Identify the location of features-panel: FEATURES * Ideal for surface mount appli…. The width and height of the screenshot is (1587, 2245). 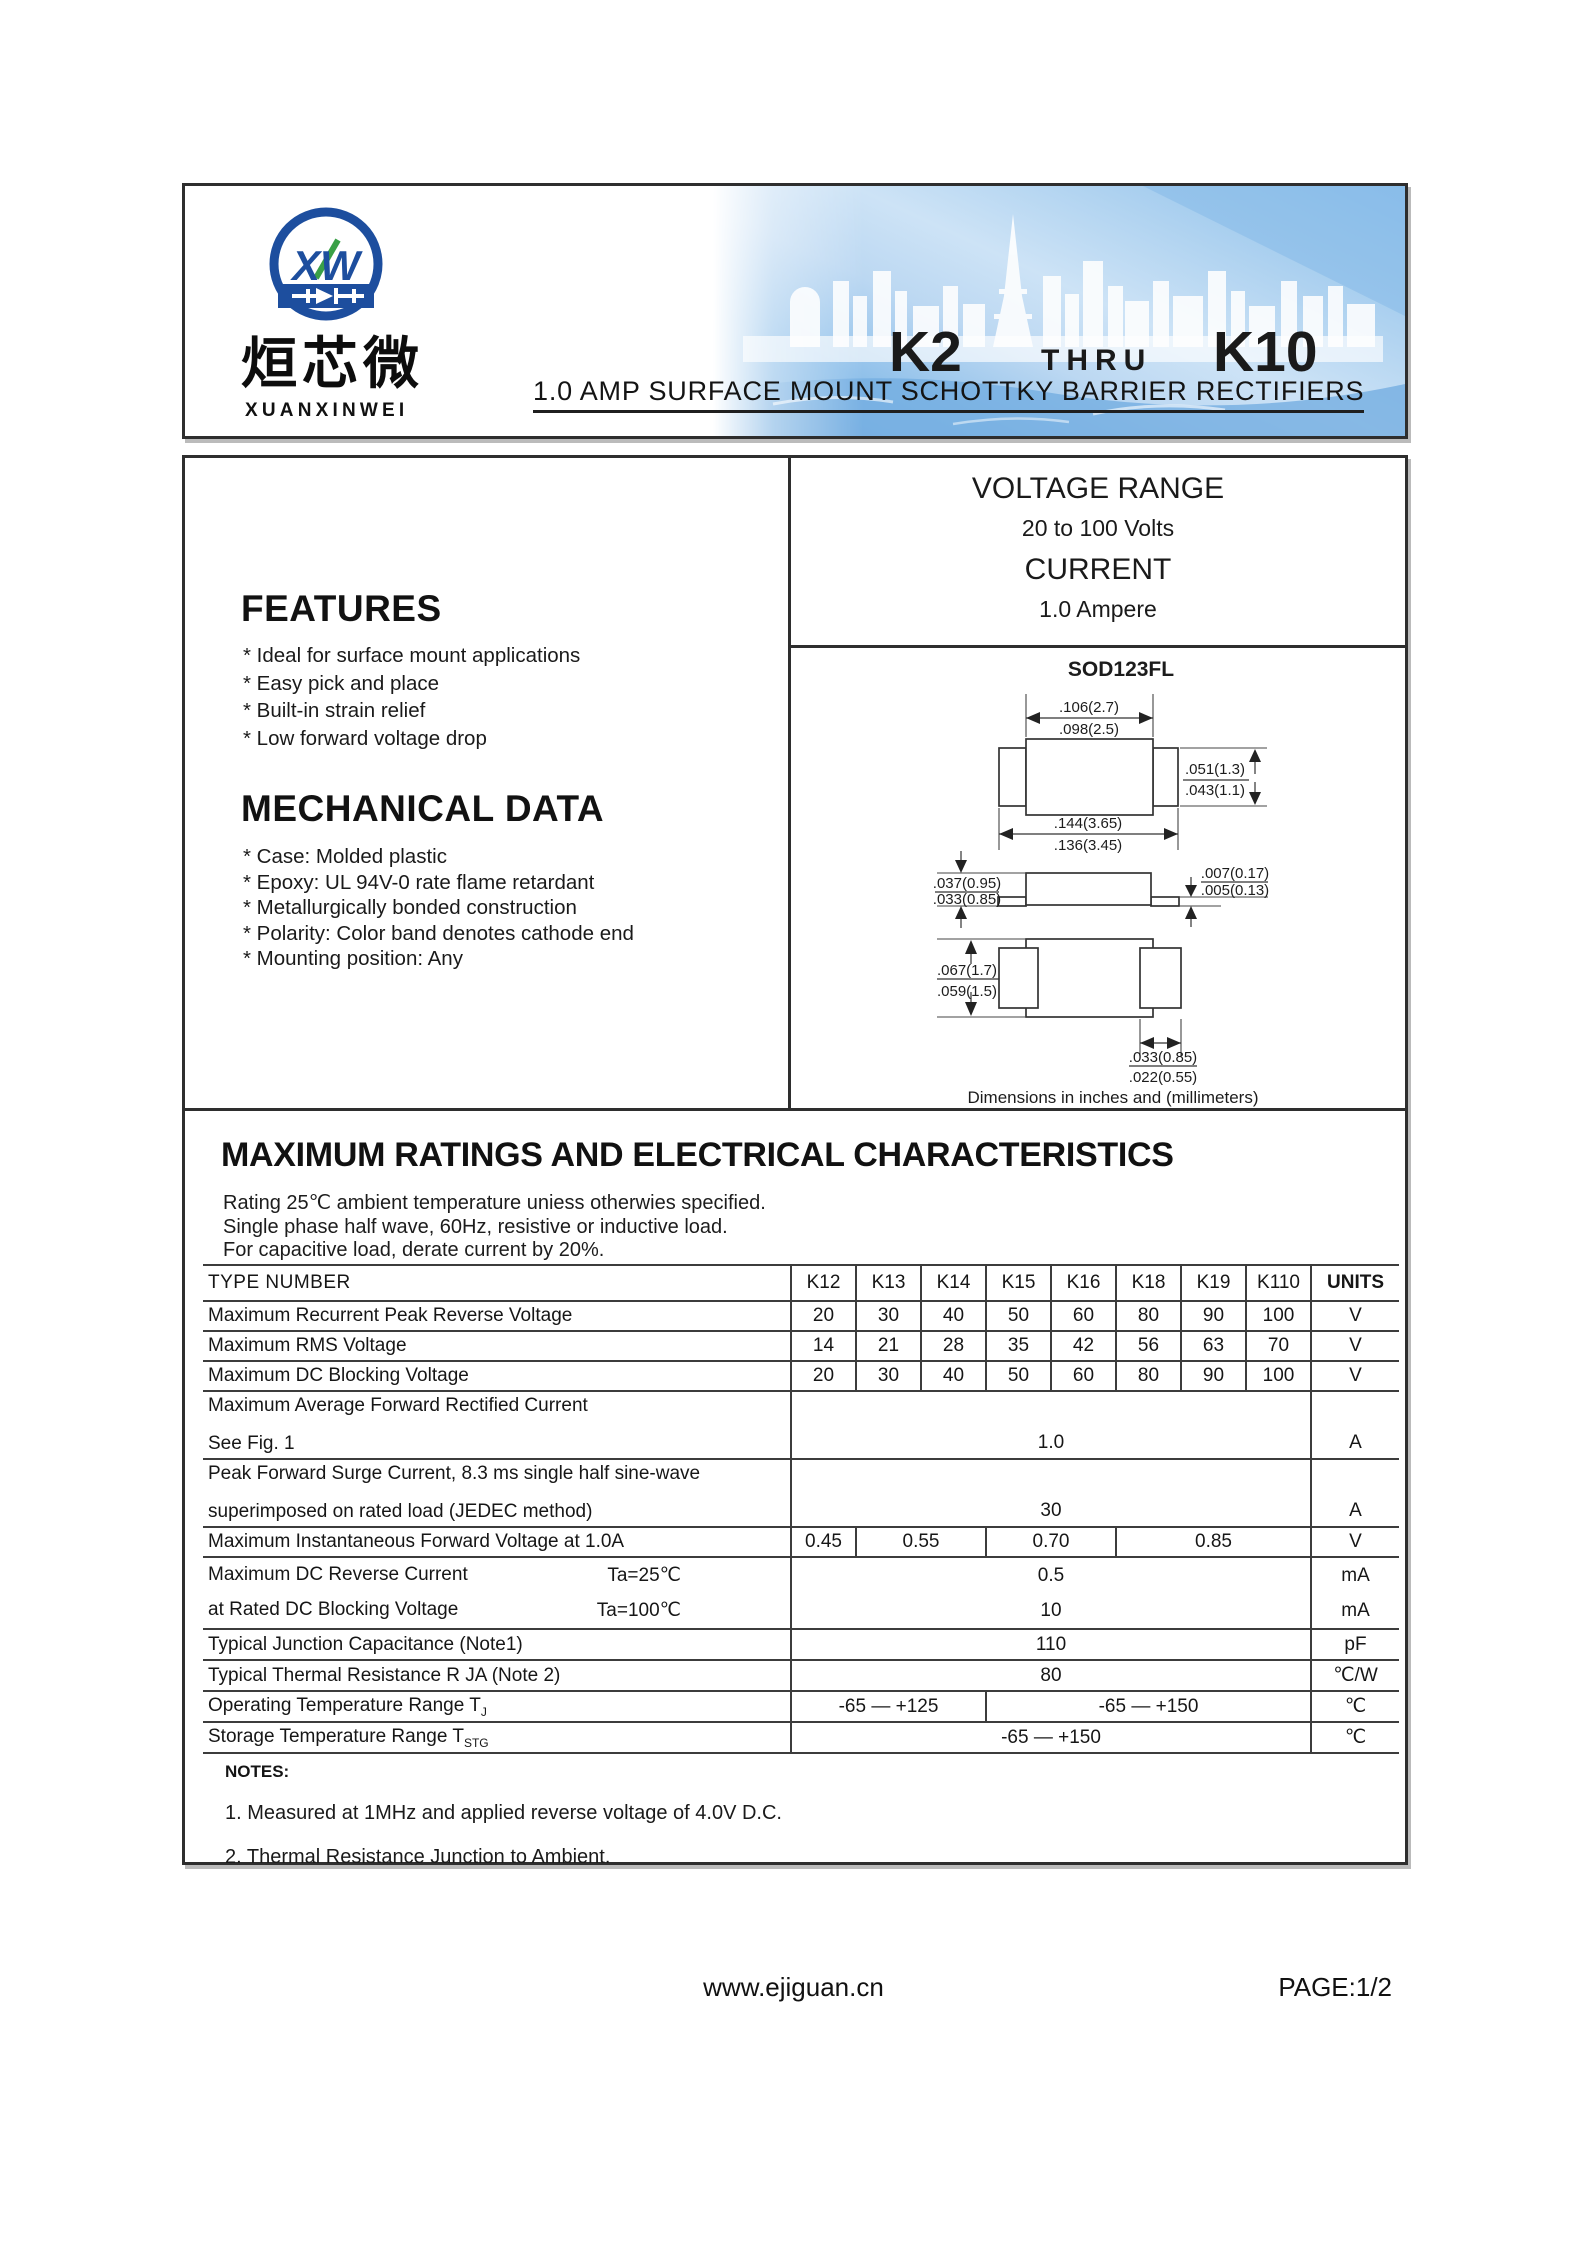
(488, 783).